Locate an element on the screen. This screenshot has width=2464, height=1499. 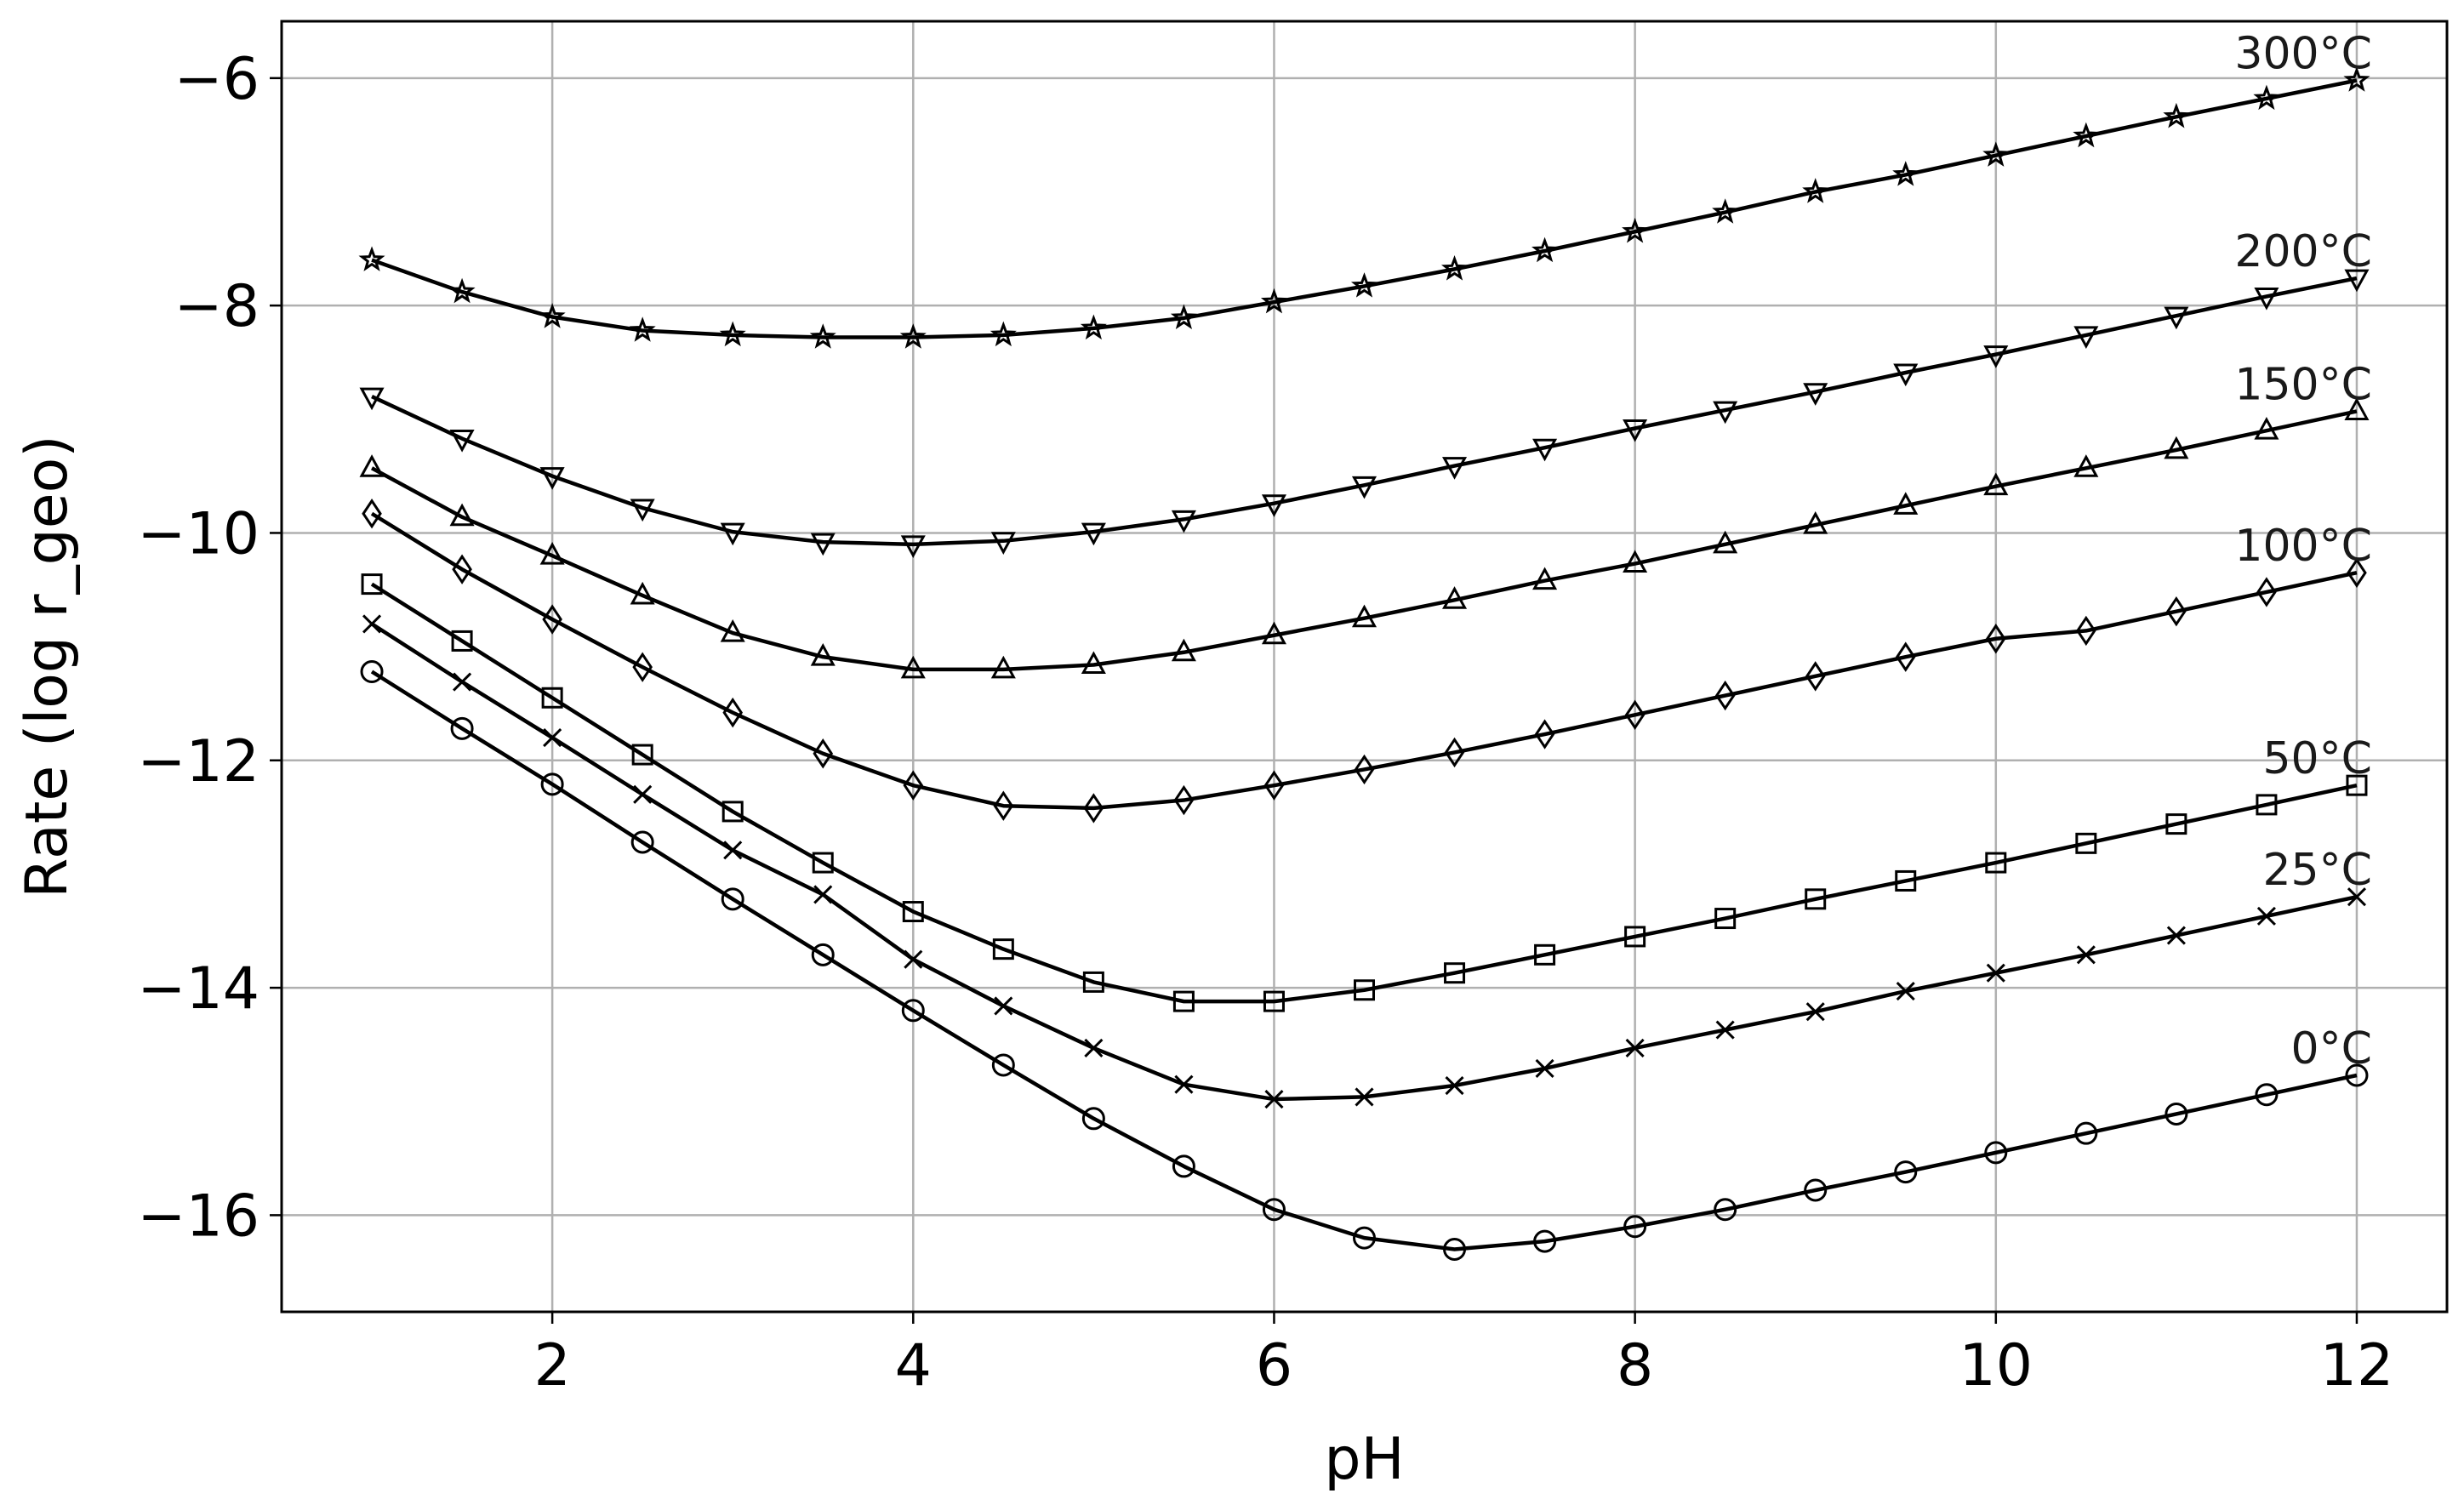
y-axis-label: Rate (log r_geo) is located at coordinates (47, 667).